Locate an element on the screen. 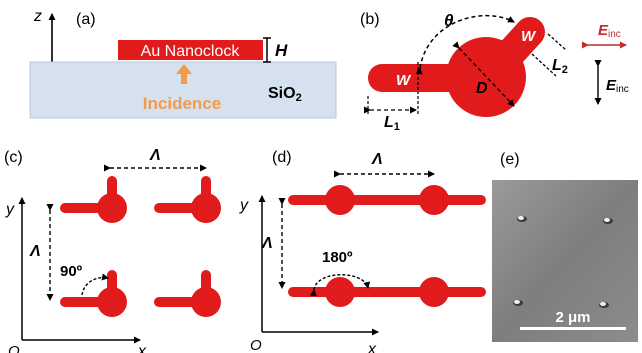 Image resolution: width=642 pixels, height=353 pixels. w-top-label: W is located at coordinates (529, 36).